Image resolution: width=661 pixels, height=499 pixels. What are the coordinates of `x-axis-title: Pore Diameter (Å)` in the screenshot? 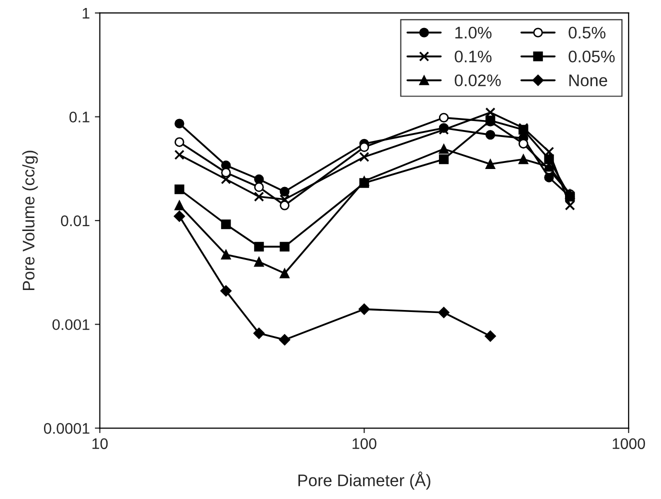 It's located at (364, 481).